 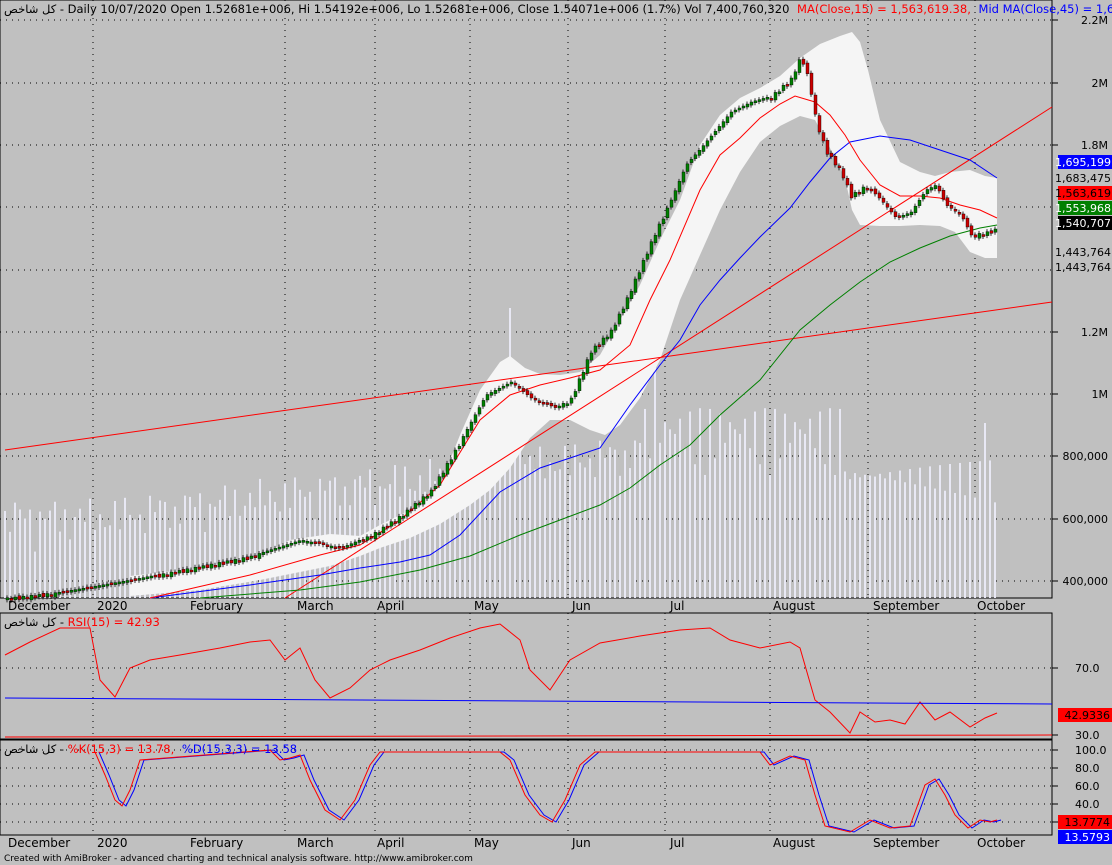 What do you see at coordinates (112, 606) in the screenshot?
I see `month-label: 2020` at bounding box center [112, 606].